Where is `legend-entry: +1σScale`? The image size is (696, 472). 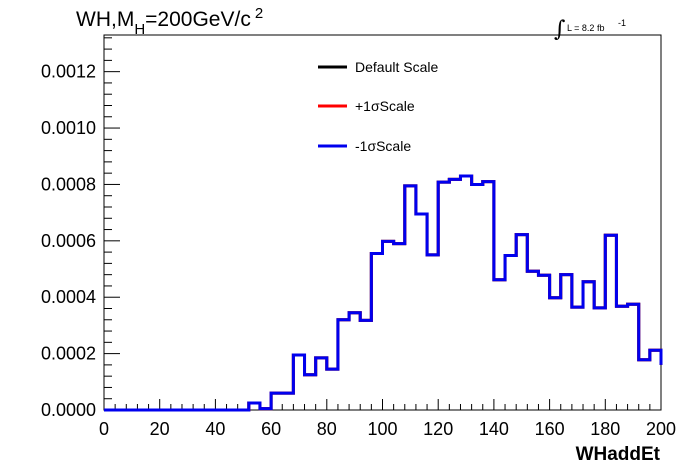 legend-entry: +1σScale is located at coordinates (366, 106).